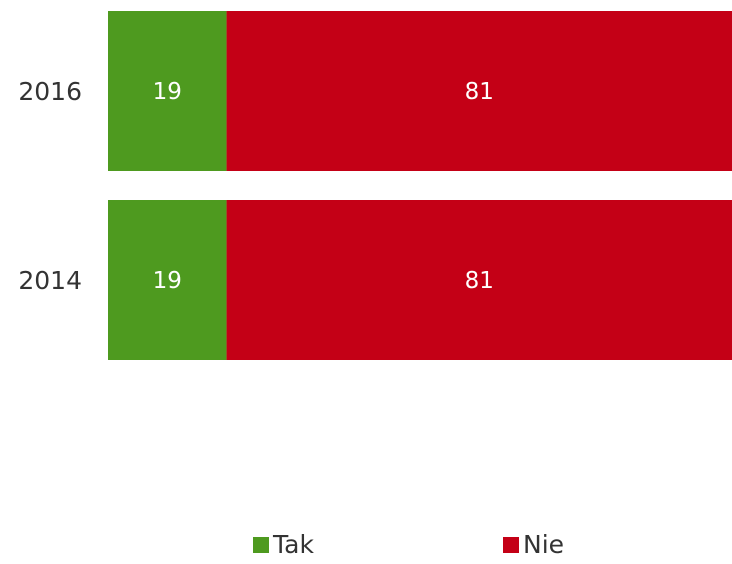 The height and width of the screenshot is (564, 732). I want to click on data-label-tak-2016: 19, so click(167, 92).